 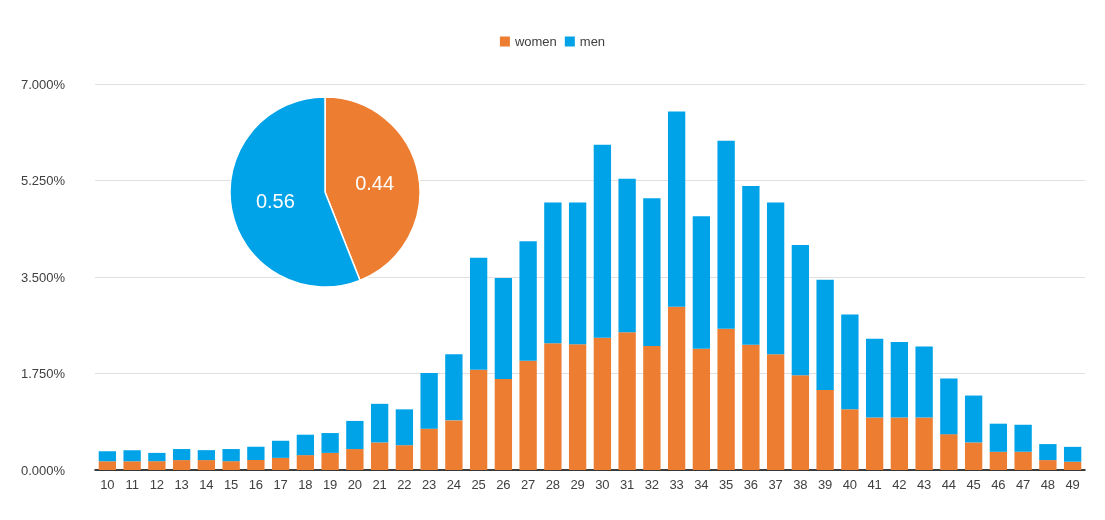 What do you see at coordinates (850, 484) in the screenshot?
I see `x-tick-label: 40` at bounding box center [850, 484].